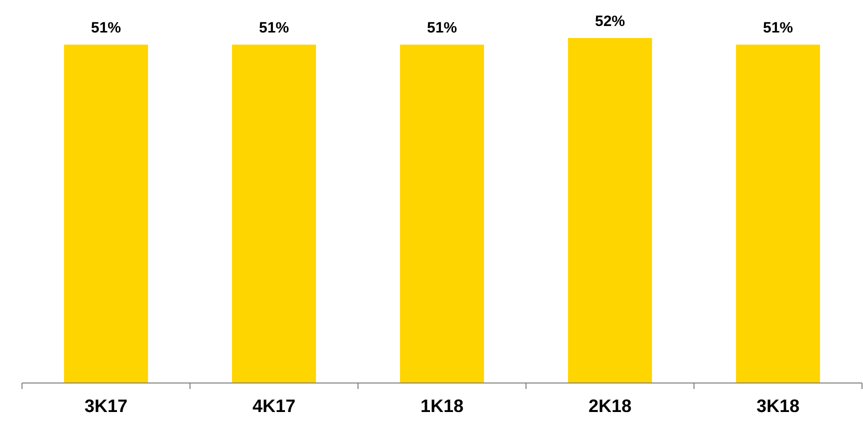 This screenshot has height=421, width=863. I want to click on x-tick-label: 4K17, so click(274, 406).